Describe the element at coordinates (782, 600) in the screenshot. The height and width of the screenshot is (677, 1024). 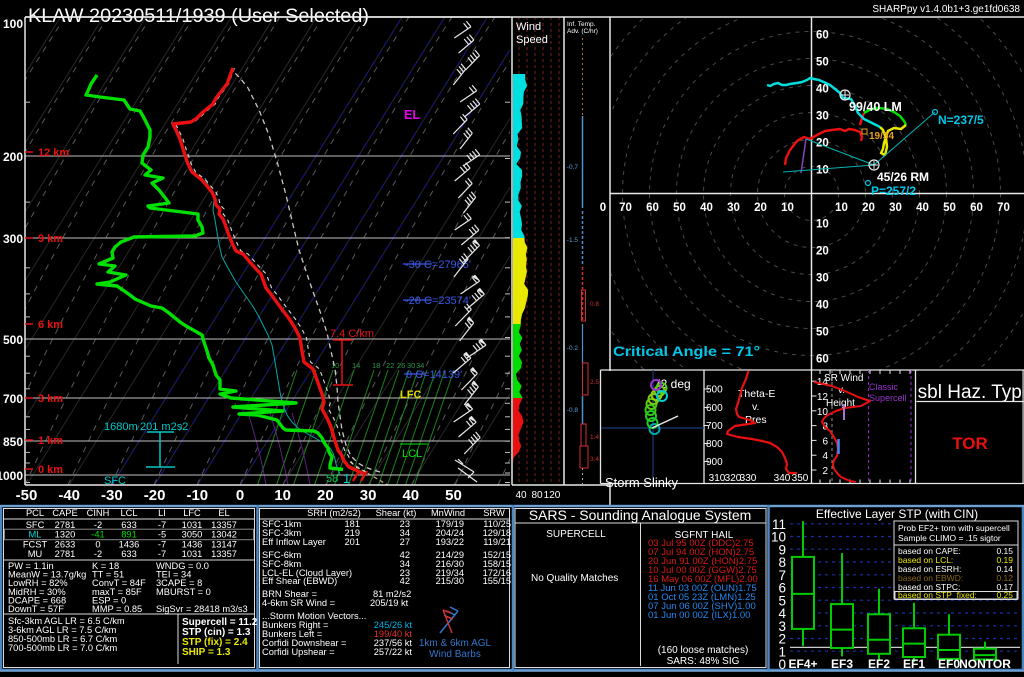
I see `svg-text: 5` at that location.